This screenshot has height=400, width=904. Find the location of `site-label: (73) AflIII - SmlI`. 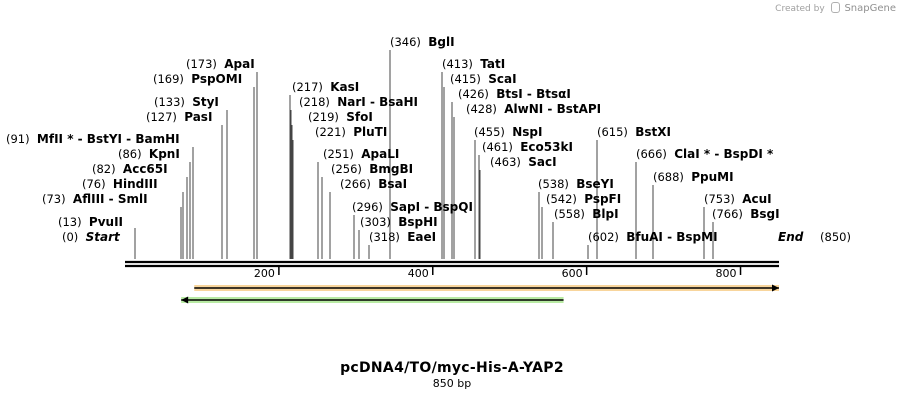

site-label: (73) AflIII - SmlI is located at coordinates (95, 199).